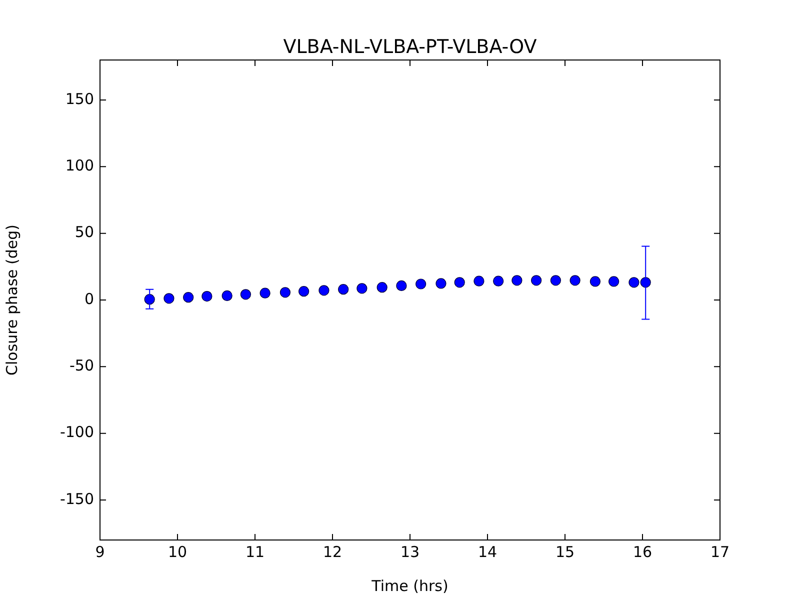 The image size is (800, 600). Describe the element at coordinates (89, 299) in the screenshot. I see `y-tick-label: 0` at that location.